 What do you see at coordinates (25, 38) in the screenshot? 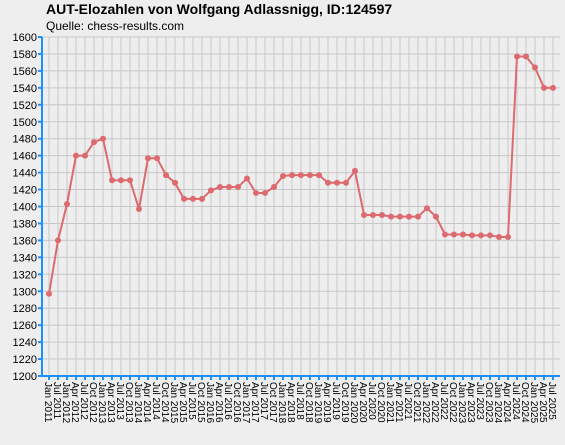
I see `y-tick-label: 1600` at bounding box center [25, 38].